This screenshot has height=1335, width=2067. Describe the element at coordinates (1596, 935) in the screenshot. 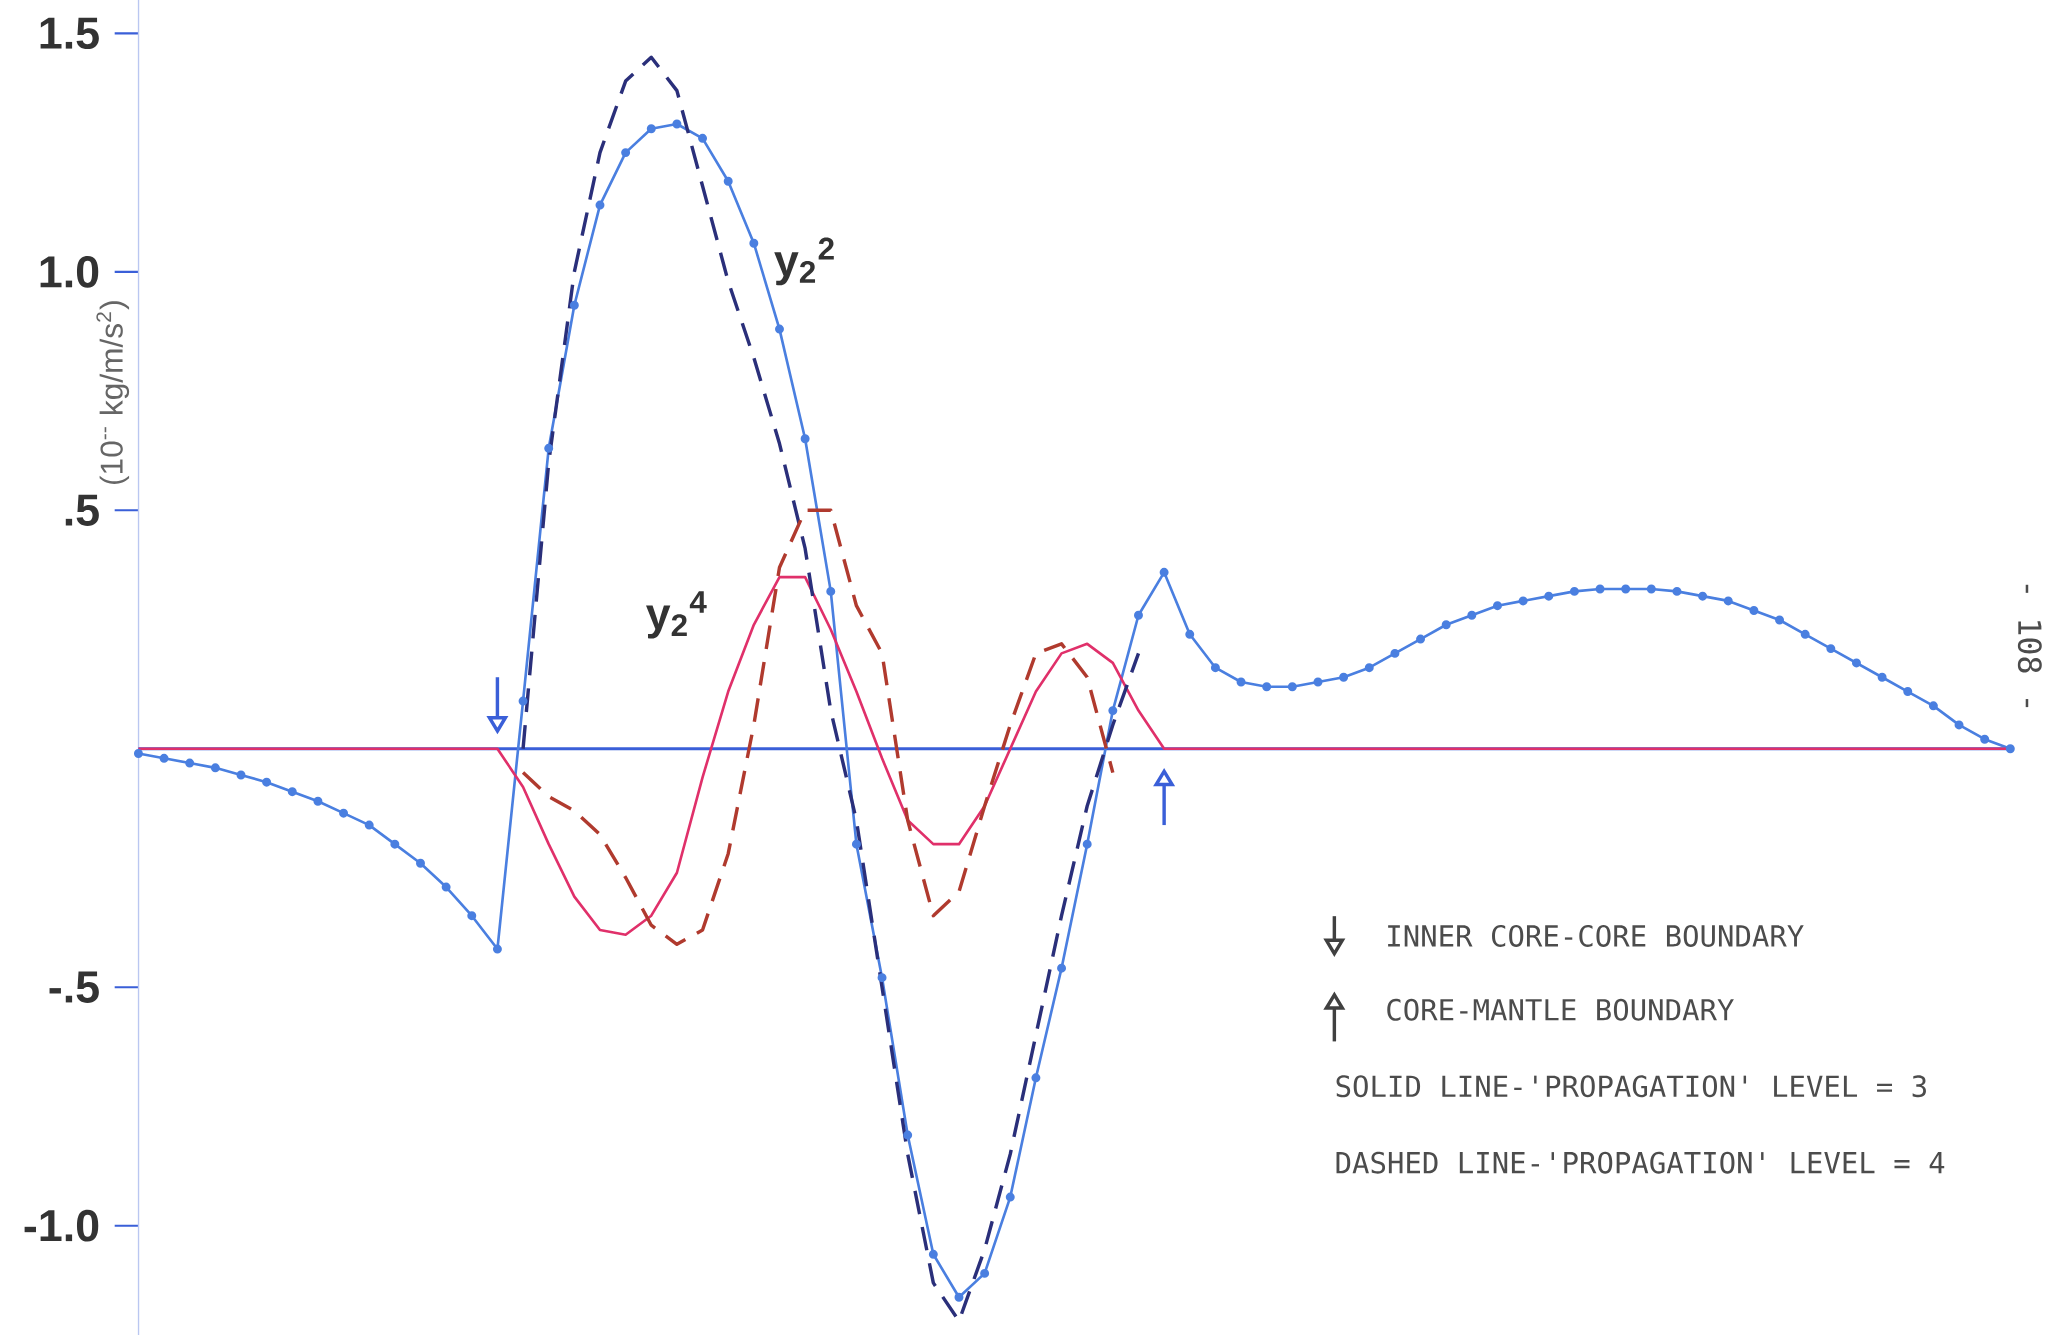

I see `annotation: INNER CORE-CORE BOUNDARY` at that location.